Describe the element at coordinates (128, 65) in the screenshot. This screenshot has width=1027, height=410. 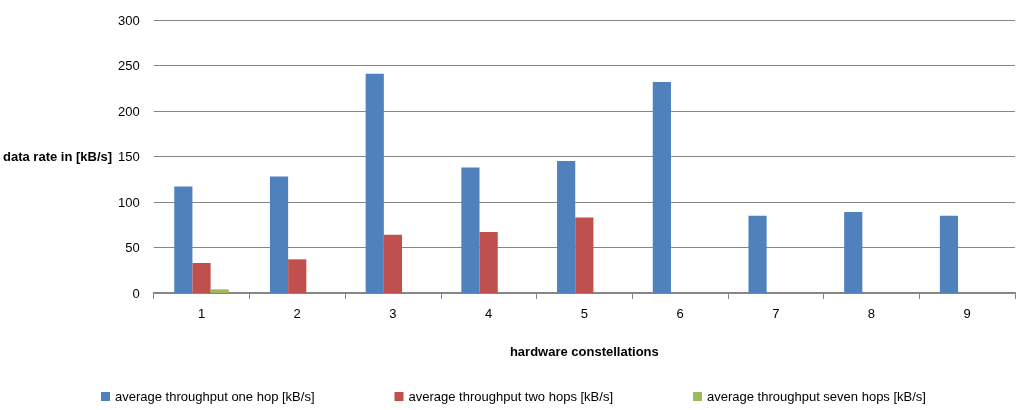
I see `y-tick-label: 250` at that location.